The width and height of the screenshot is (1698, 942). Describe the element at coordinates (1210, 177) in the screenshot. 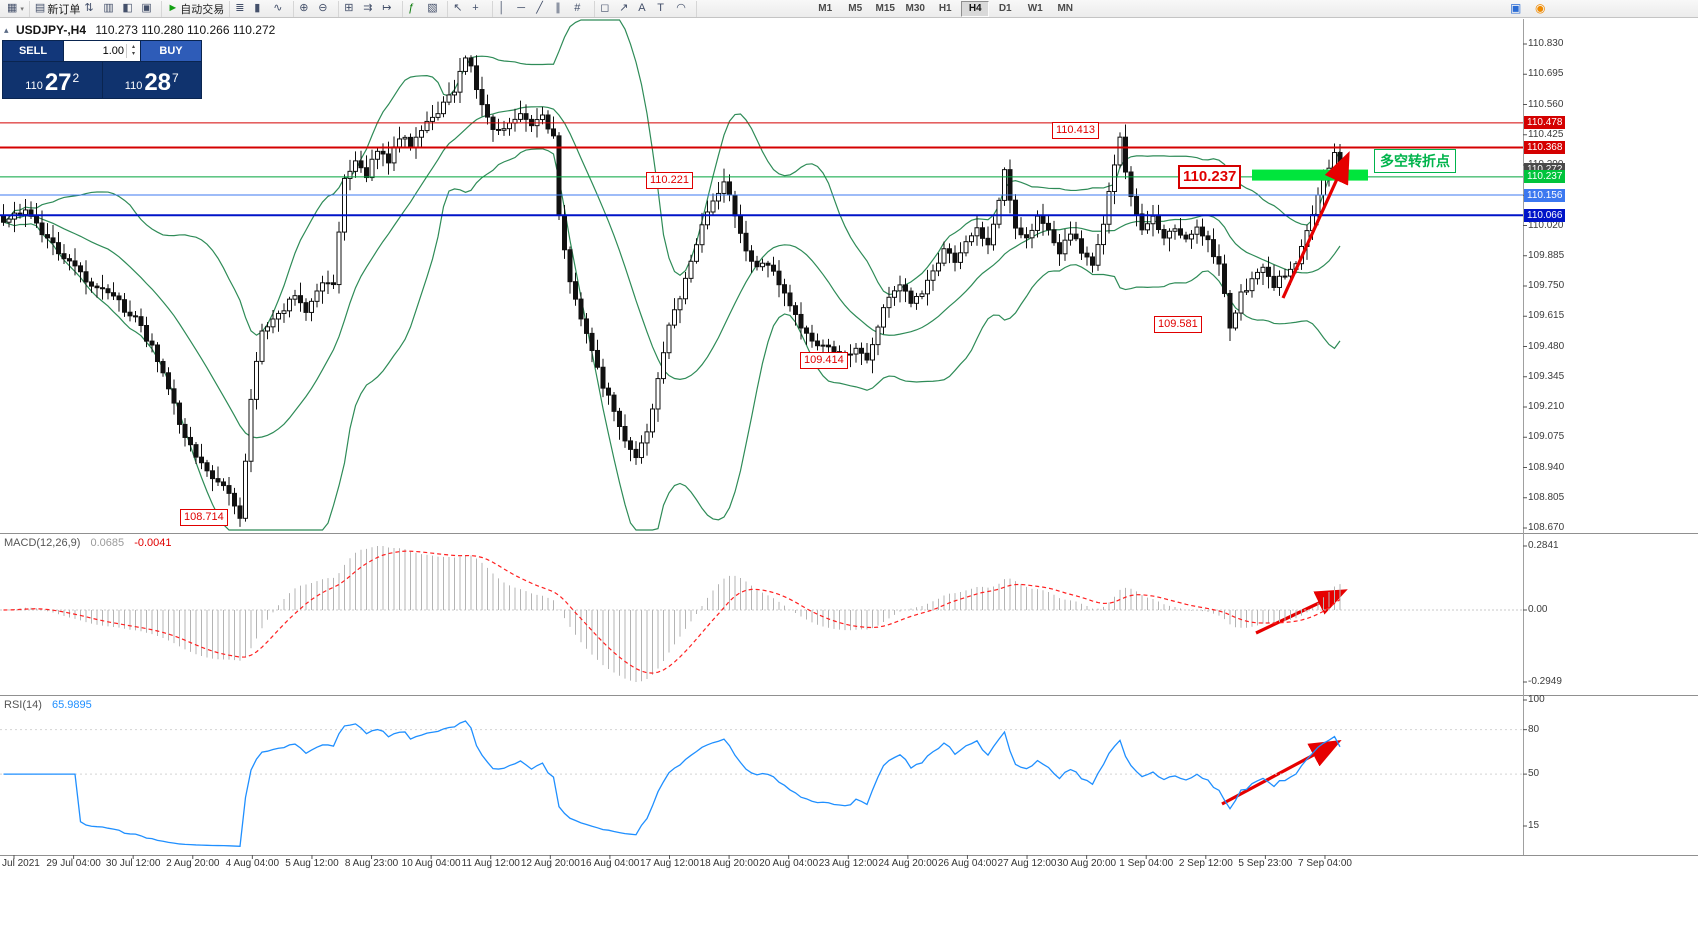

I see `price-callout-label: 110.237` at that location.